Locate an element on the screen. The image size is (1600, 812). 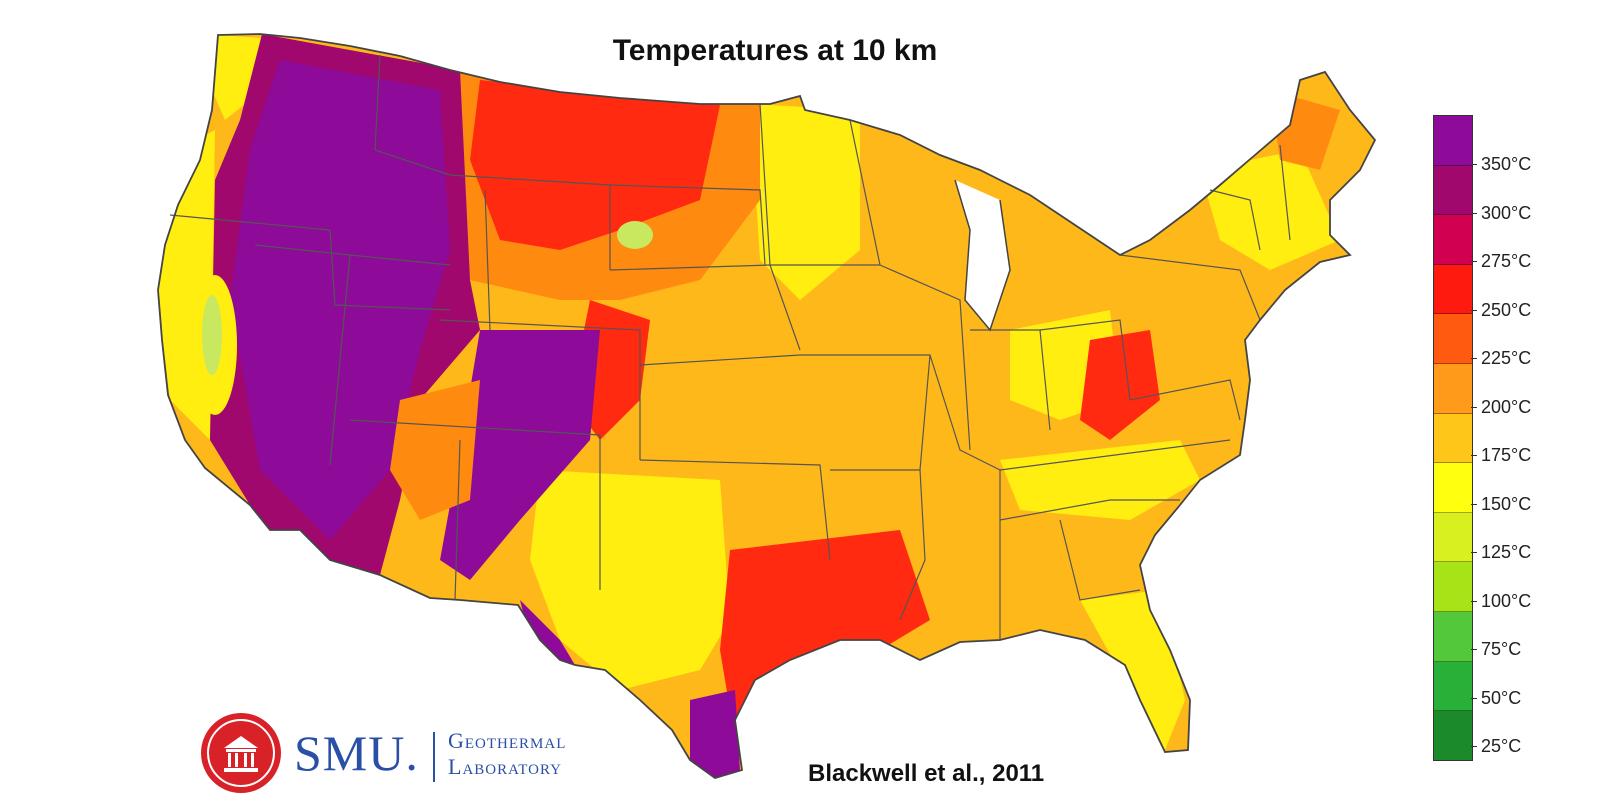
legend-label-275: 275°C is located at coordinates (1506, 261).